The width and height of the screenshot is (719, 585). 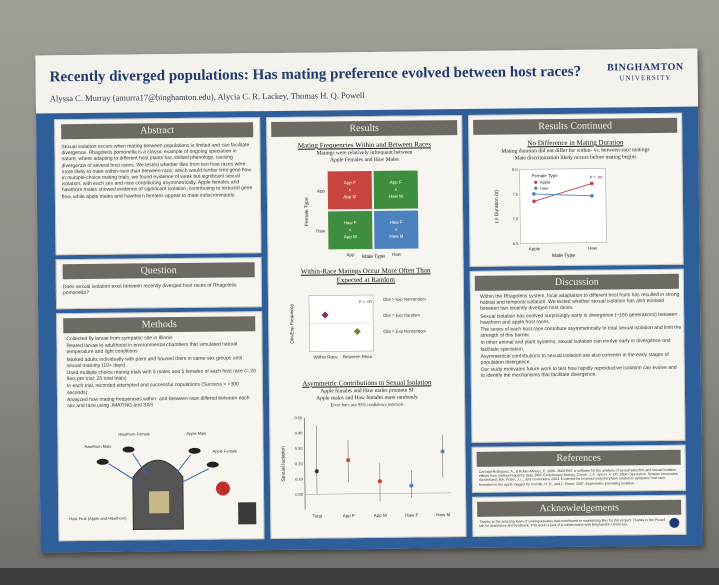 What do you see at coordinates (575, 126) in the screenshot?
I see `results-continued-heading: Results Continued` at bounding box center [575, 126].